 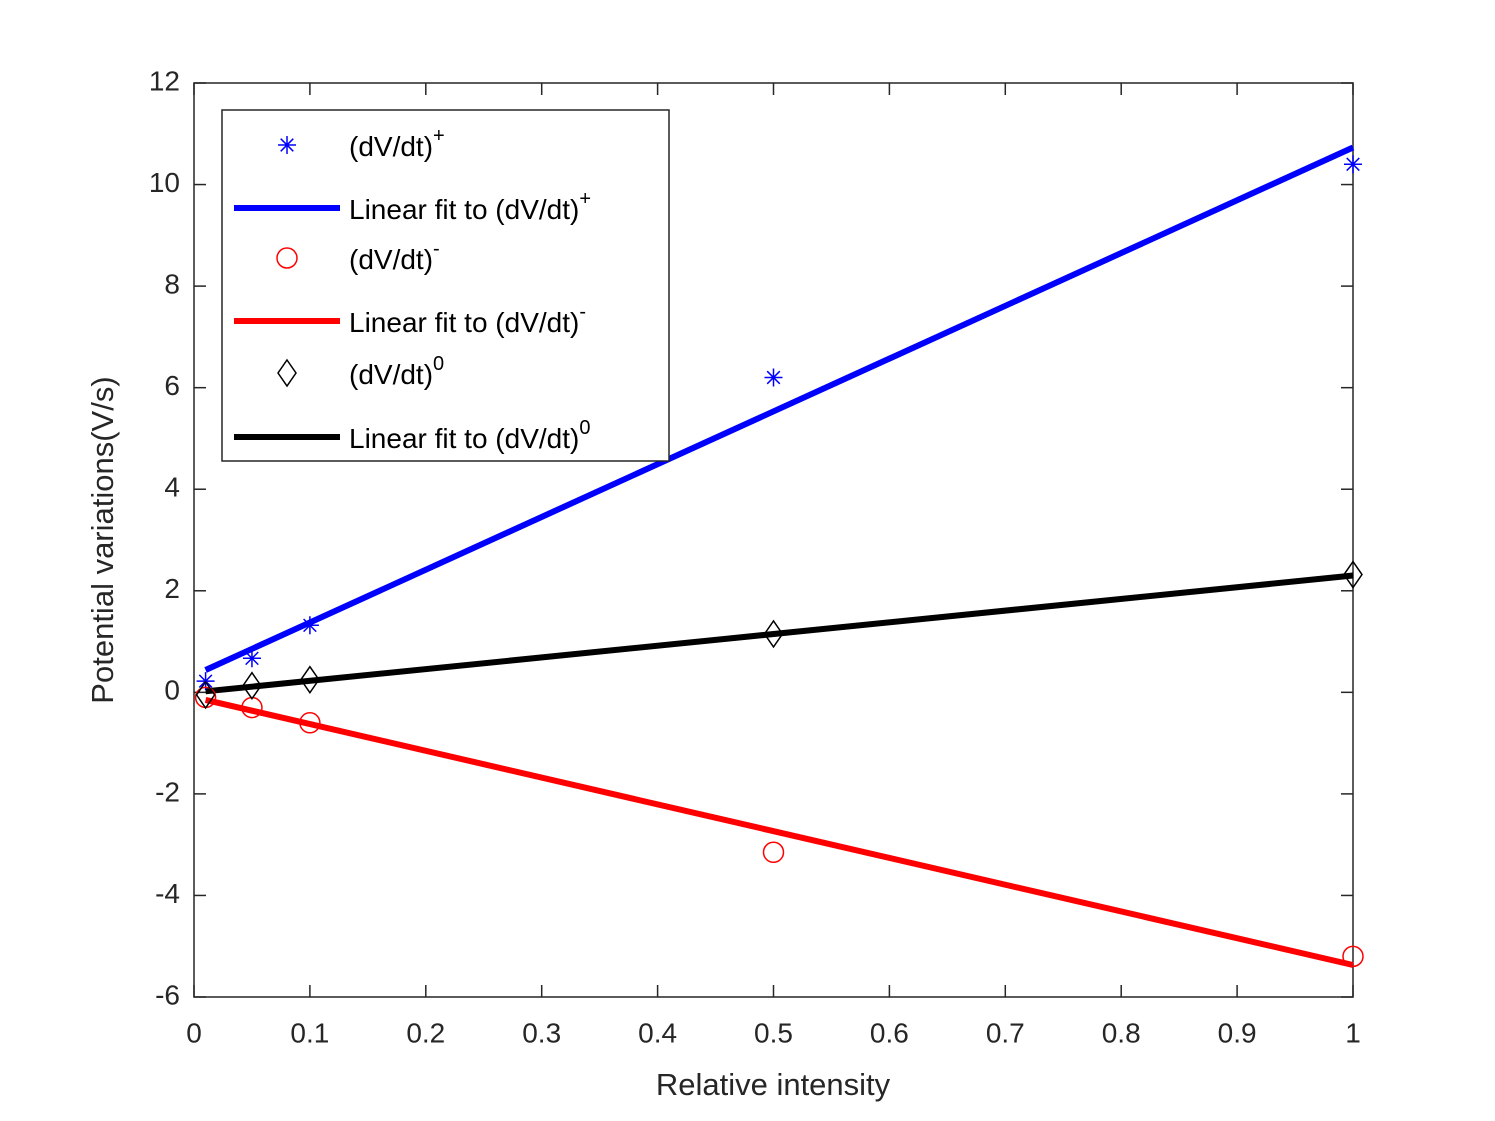 I want to click on x-tick-label: 0.9, so click(x=1237, y=1032).